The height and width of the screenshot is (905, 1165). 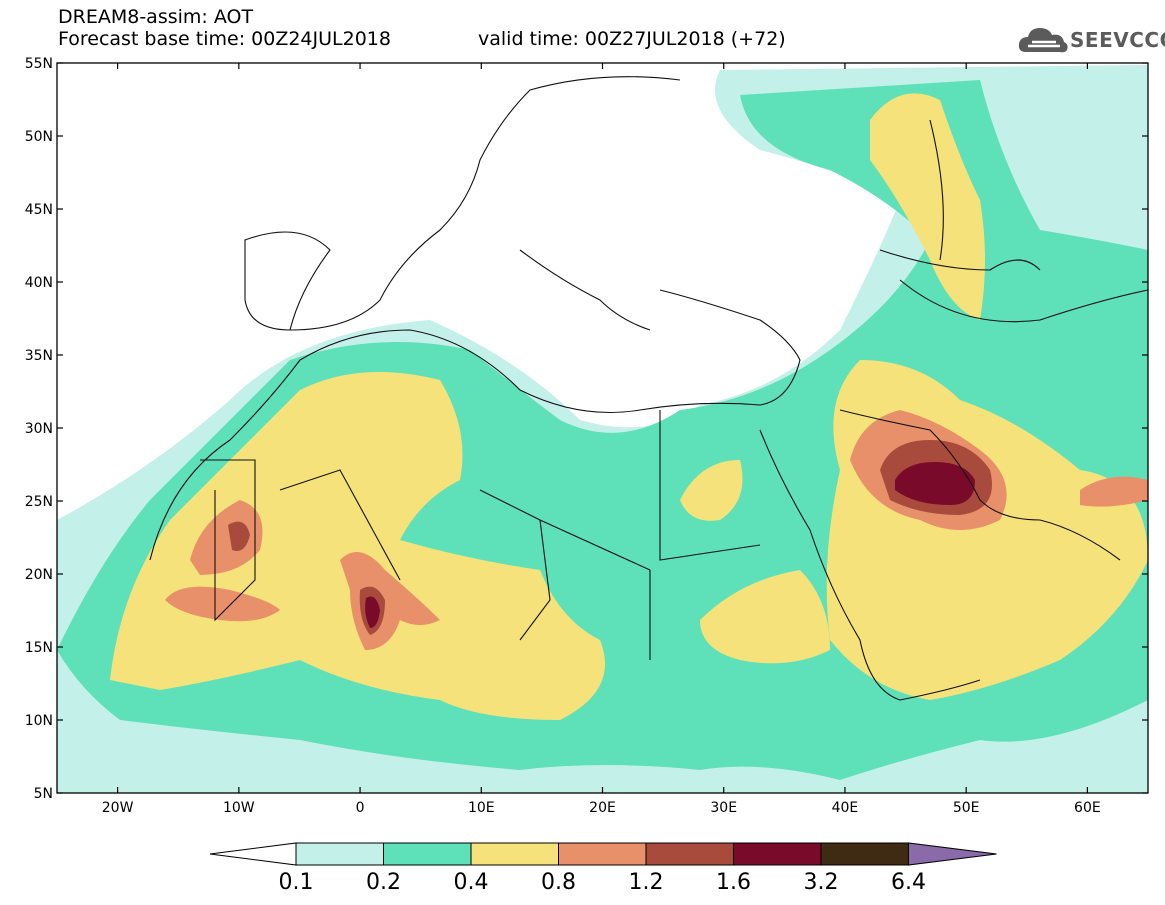 What do you see at coordinates (558, 882) in the screenshot?
I see `colorbar-label: 0.8` at bounding box center [558, 882].